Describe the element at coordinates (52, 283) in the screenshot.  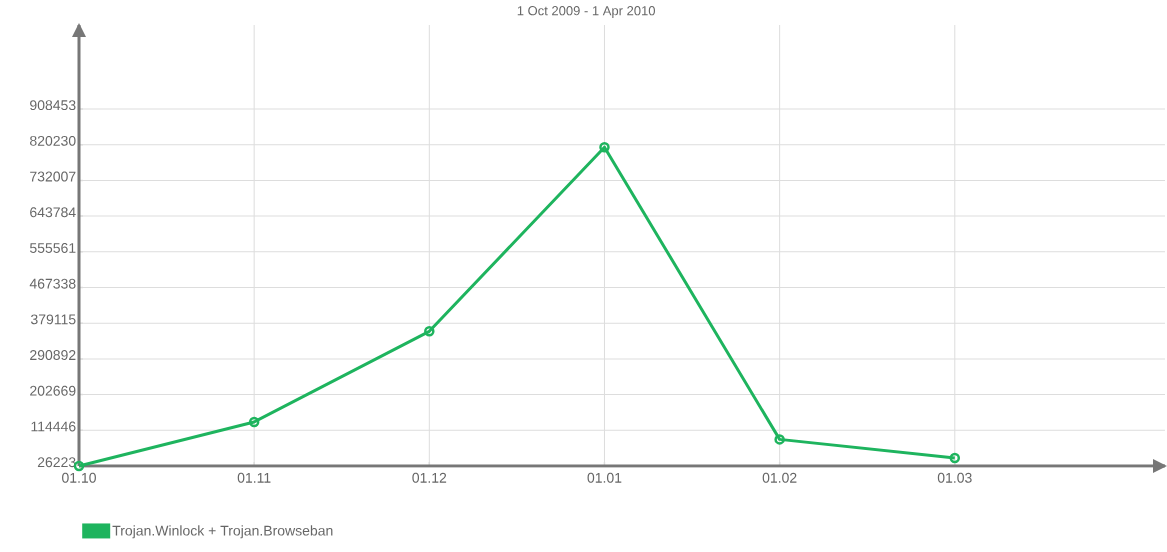
I see `y-tick-label: 467338` at that location.